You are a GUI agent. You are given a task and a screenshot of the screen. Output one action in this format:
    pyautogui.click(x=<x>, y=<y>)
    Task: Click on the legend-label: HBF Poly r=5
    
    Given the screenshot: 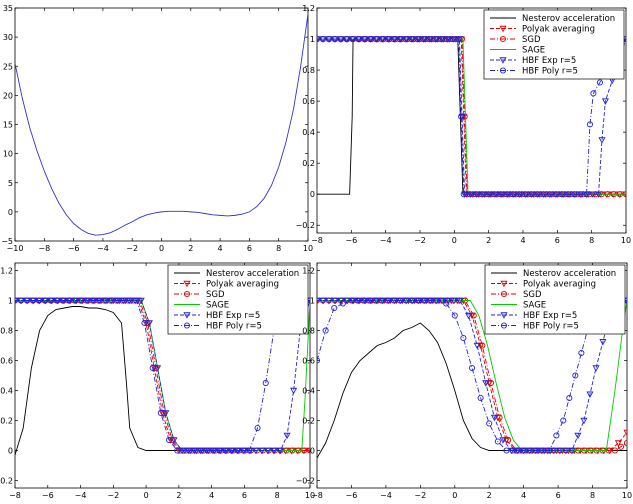 What is the action you would take?
    pyautogui.click(x=550, y=72)
    